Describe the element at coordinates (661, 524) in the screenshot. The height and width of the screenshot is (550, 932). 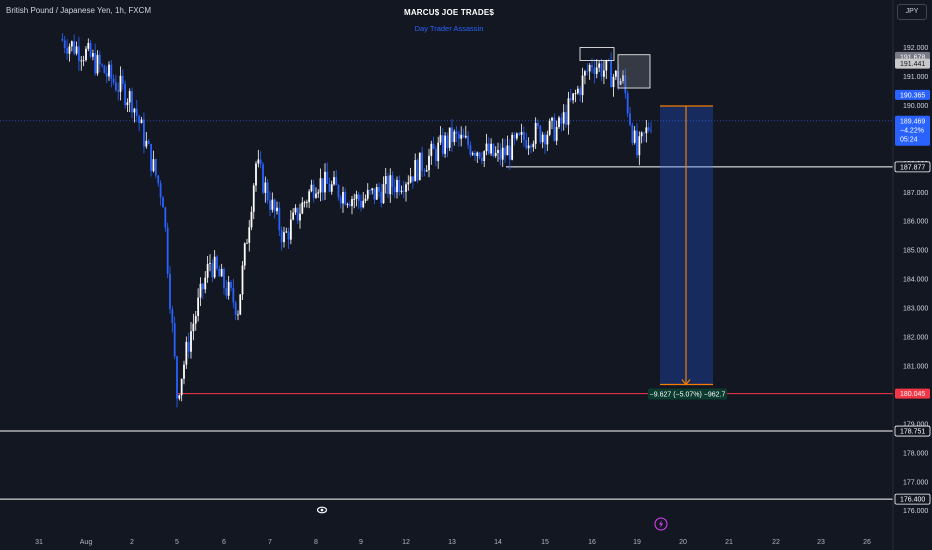
I see `lightning-icon` at that location.